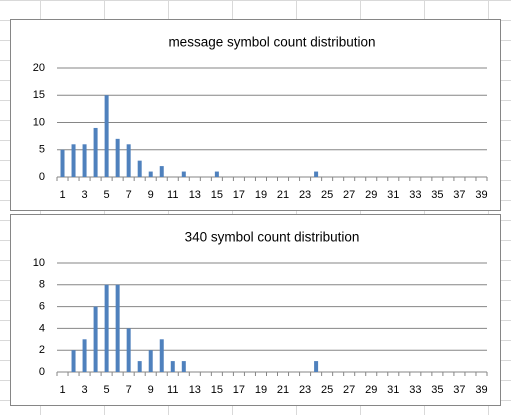 This screenshot has height=415, width=511. I want to click on y-tick-label: 8, so click(42, 285).